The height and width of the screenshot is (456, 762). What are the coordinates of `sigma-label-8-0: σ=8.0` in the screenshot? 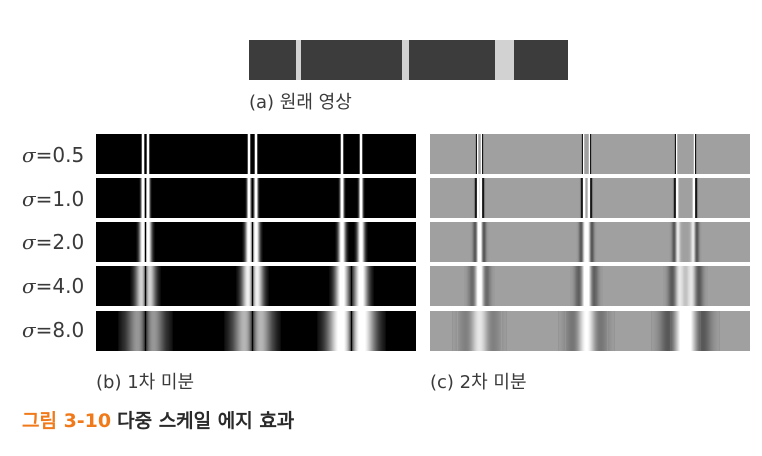 It's located at (53, 330).